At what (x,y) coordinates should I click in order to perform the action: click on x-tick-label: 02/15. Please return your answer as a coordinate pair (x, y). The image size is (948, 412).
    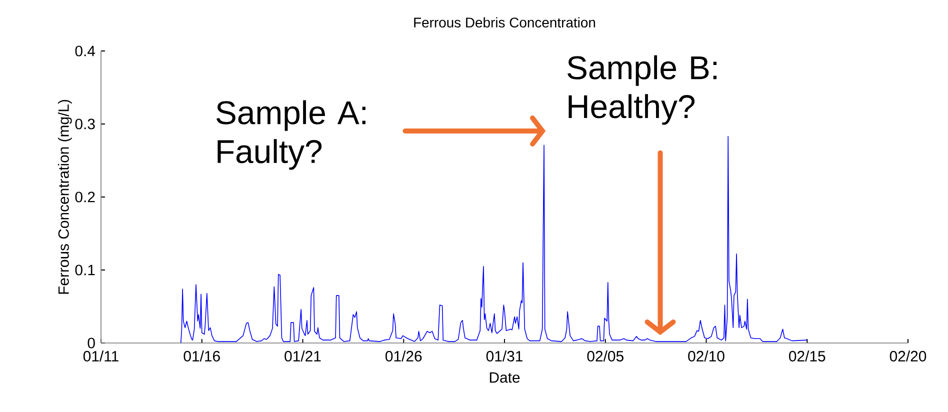
    Looking at the image, I should click on (807, 356).